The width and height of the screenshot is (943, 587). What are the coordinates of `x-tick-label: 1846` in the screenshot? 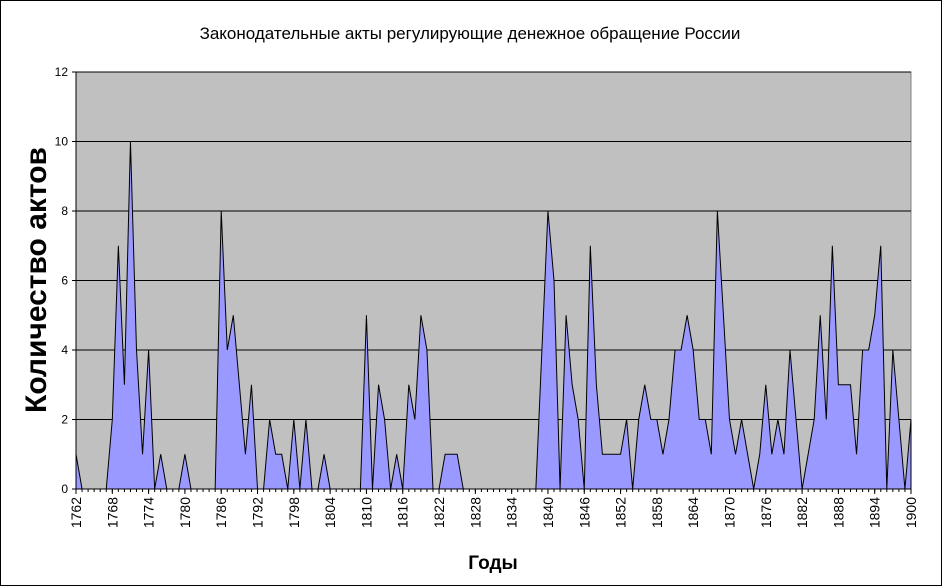 It's located at (584, 512).